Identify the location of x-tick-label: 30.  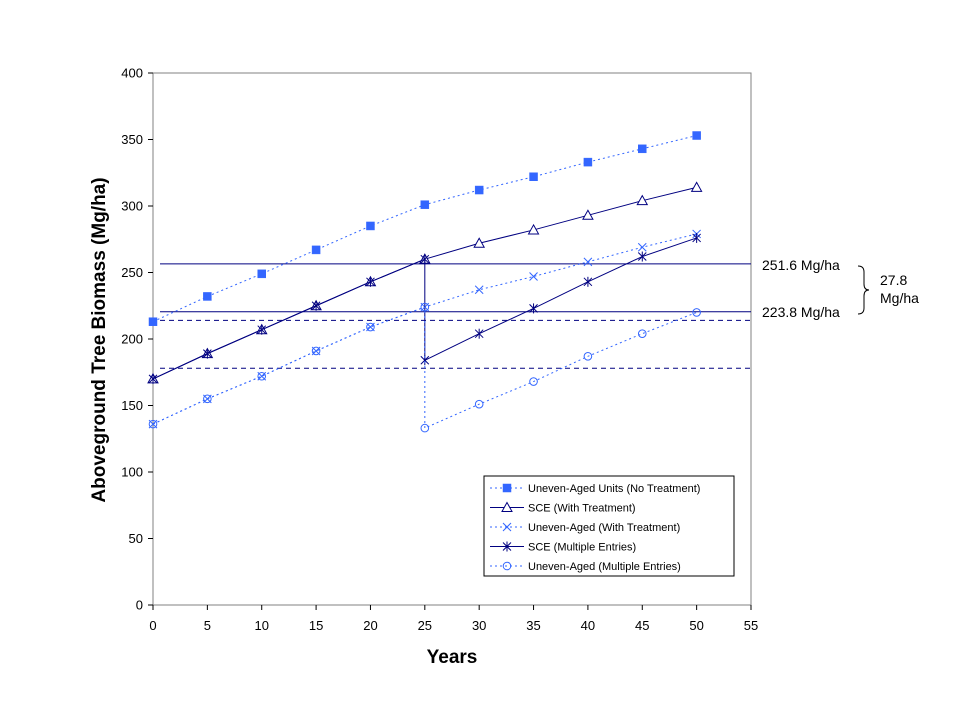
(479, 625).